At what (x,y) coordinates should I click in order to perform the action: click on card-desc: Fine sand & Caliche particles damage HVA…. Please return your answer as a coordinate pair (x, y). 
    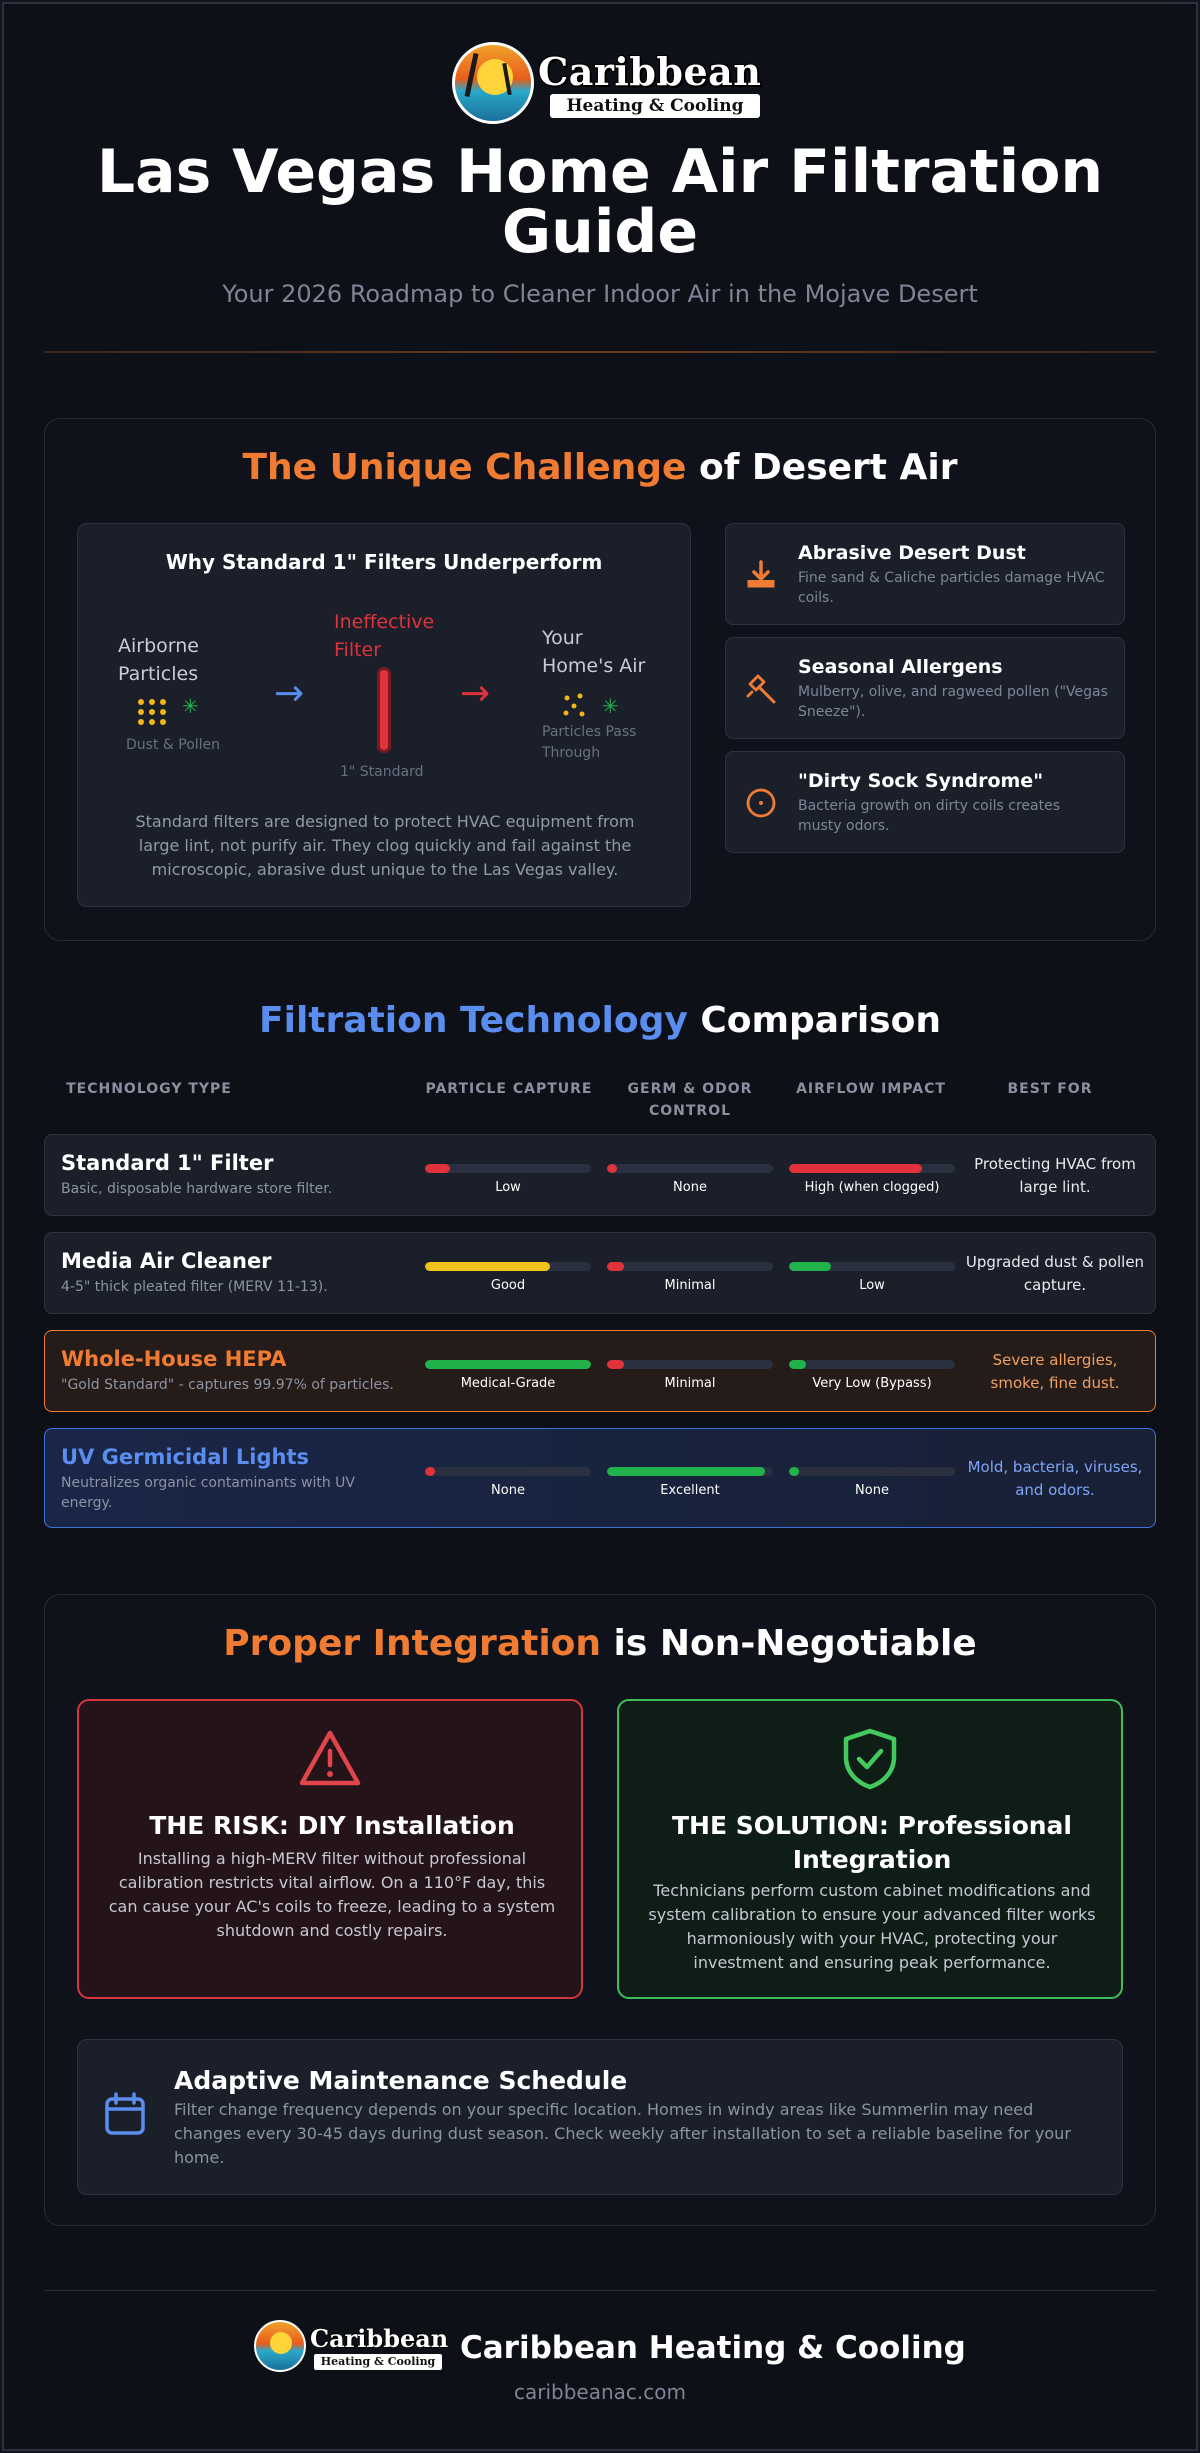
    Looking at the image, I should click on (951, 588).